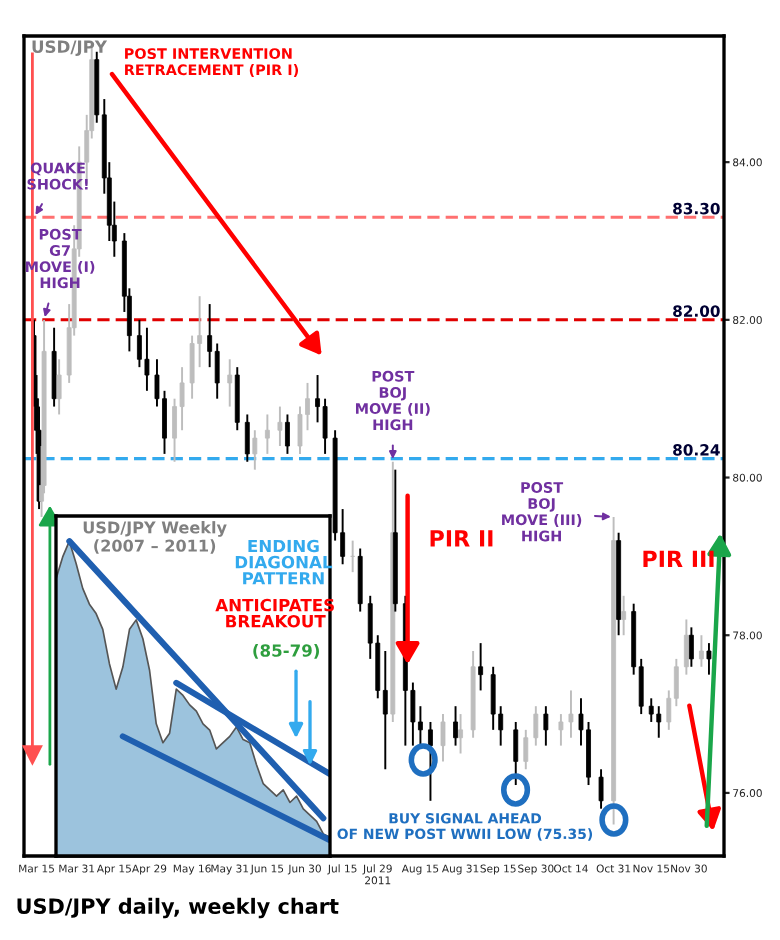 The height and width of the screenshot is (940, 780). Describe the element at coordinates (70, 48) in the screenshot. I see `chart-title: USD/JPY` at that location.